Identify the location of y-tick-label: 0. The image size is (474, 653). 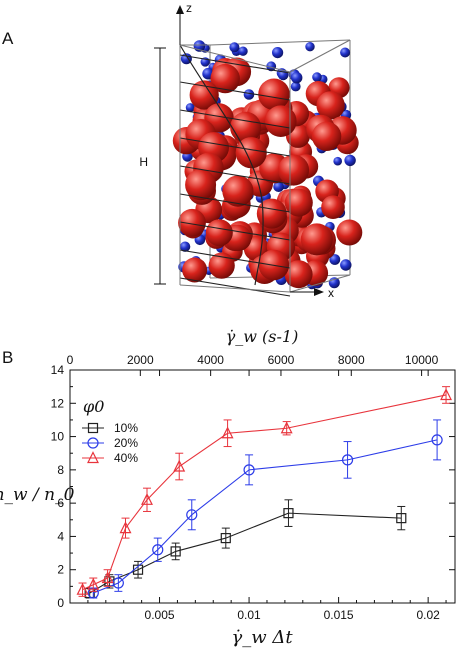
(60, 603).